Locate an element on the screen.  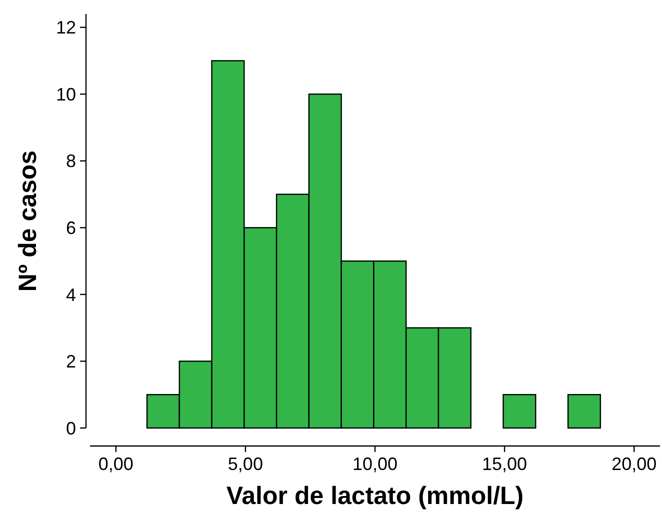
x-tick-label: 20,00 is located at coordinates (634, 464).